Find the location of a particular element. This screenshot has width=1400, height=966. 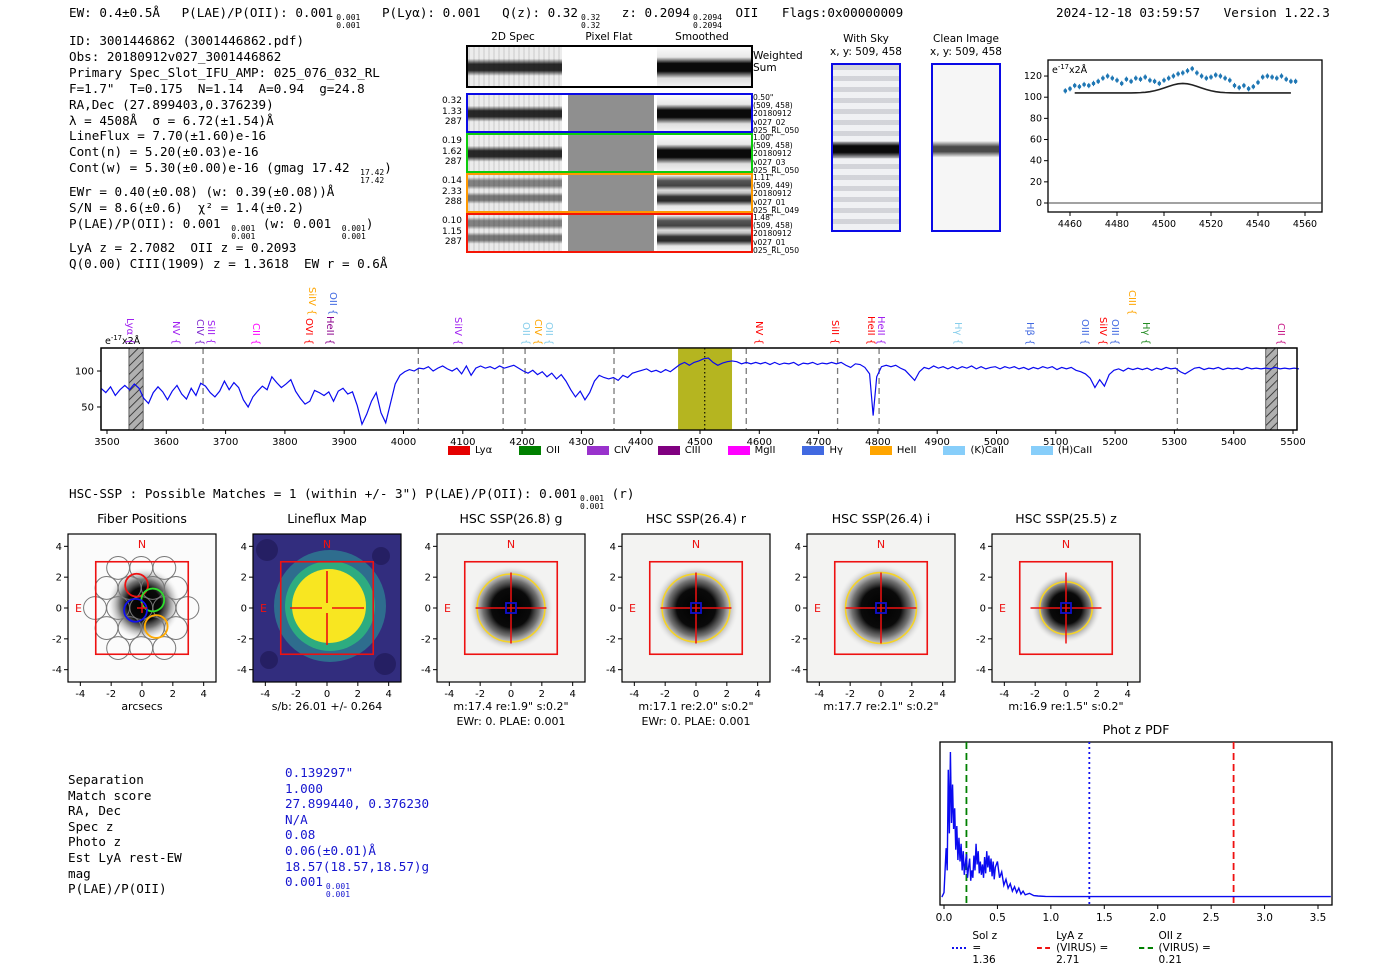

panel-x-tick: 4 is located at coordinates (203, 694).